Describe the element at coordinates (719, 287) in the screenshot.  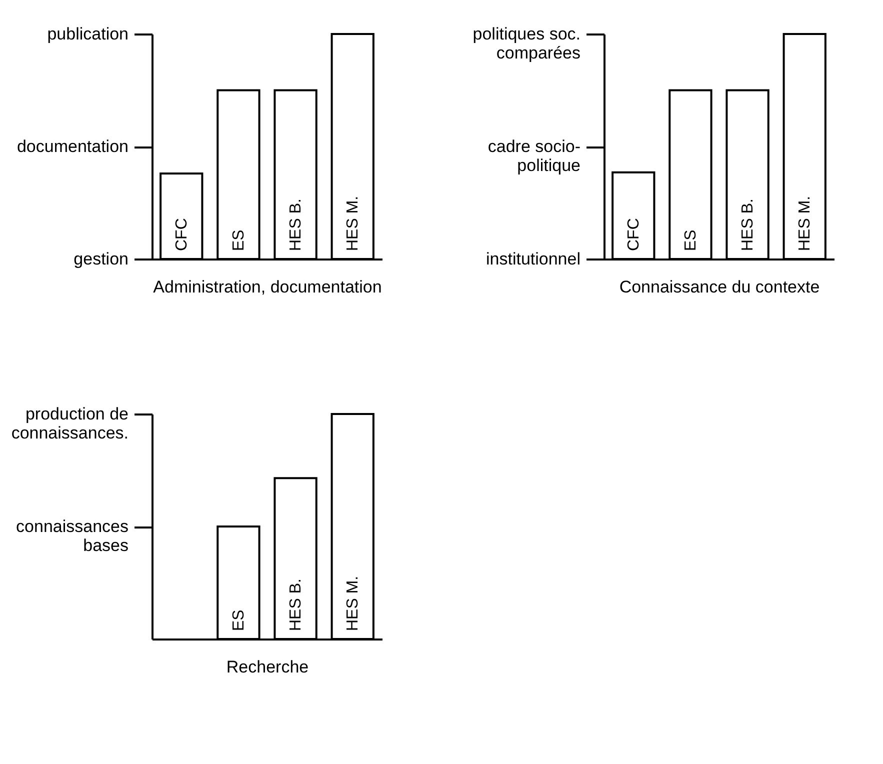
I see `x-axis-title: Connaissance du contexte` at that location.